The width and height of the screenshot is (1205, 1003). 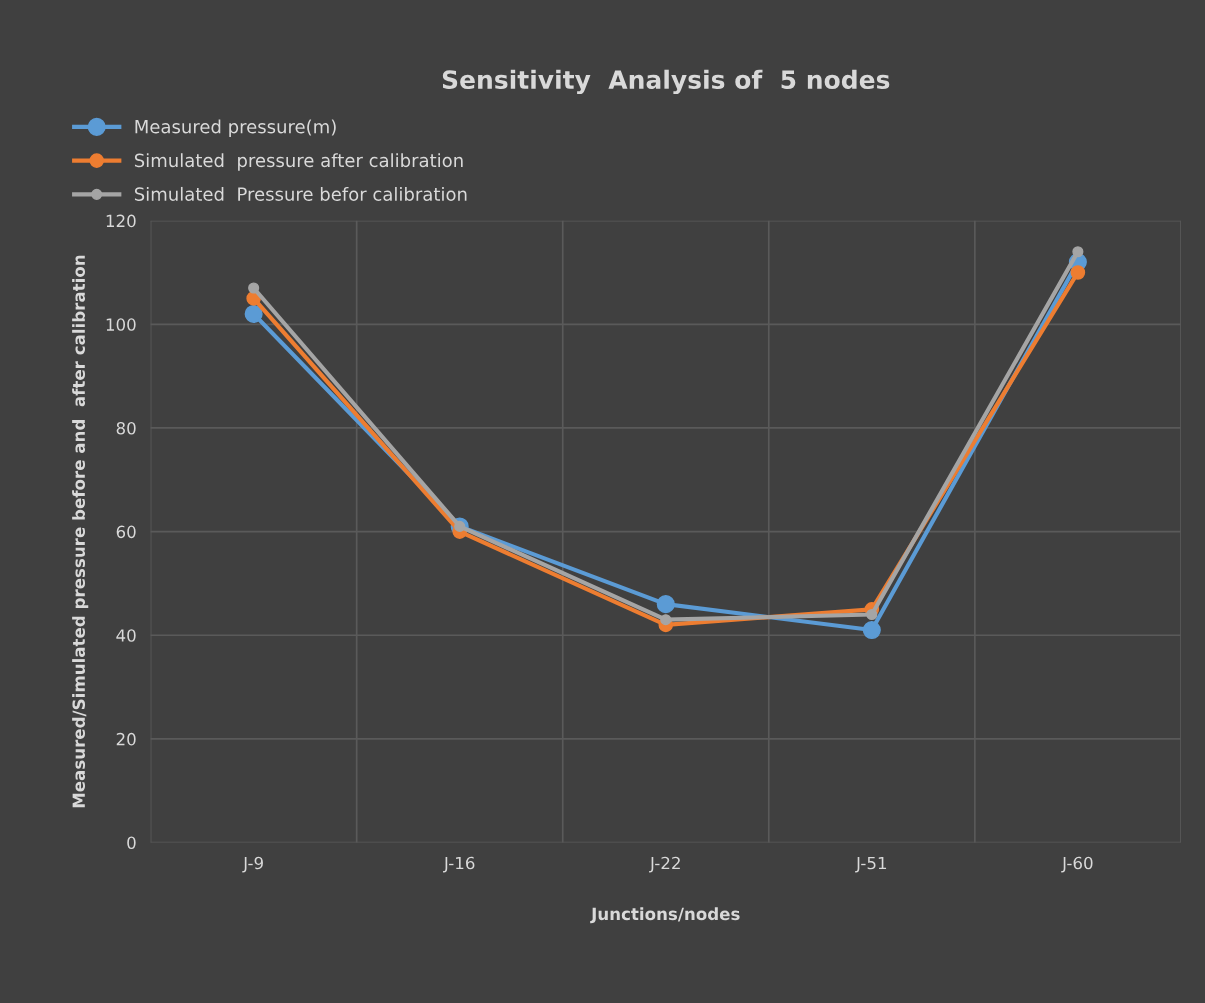 What do you see at coordinates (131, 843) in the screenshot?
I see `y-tick-label: 0` at bounding box center [131, 843].